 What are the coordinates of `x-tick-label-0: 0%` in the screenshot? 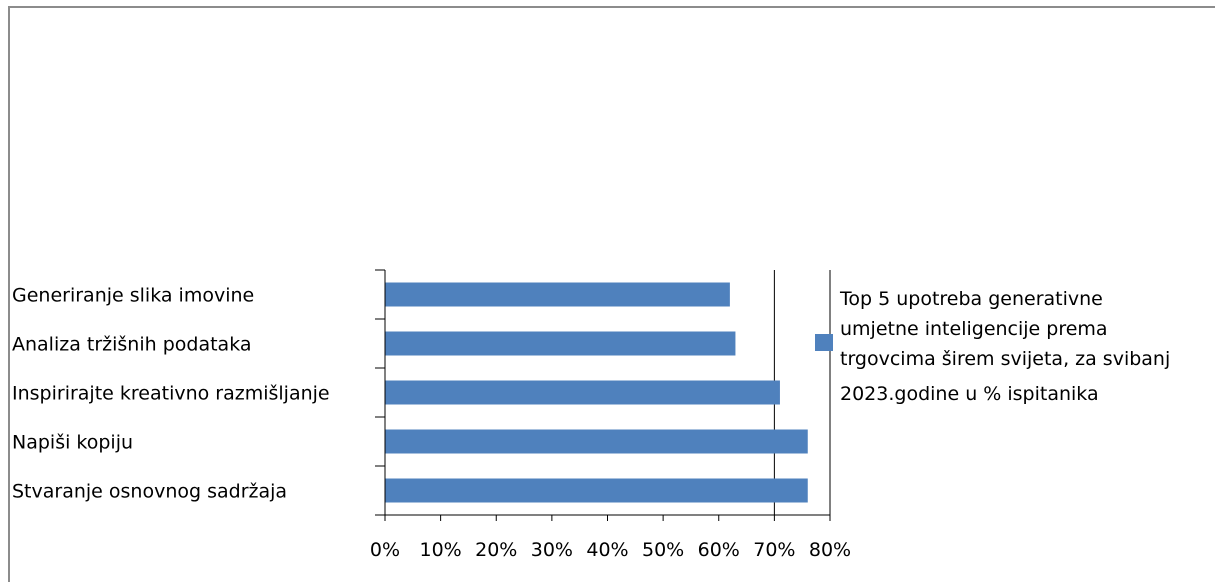 It's located at (385, 550).